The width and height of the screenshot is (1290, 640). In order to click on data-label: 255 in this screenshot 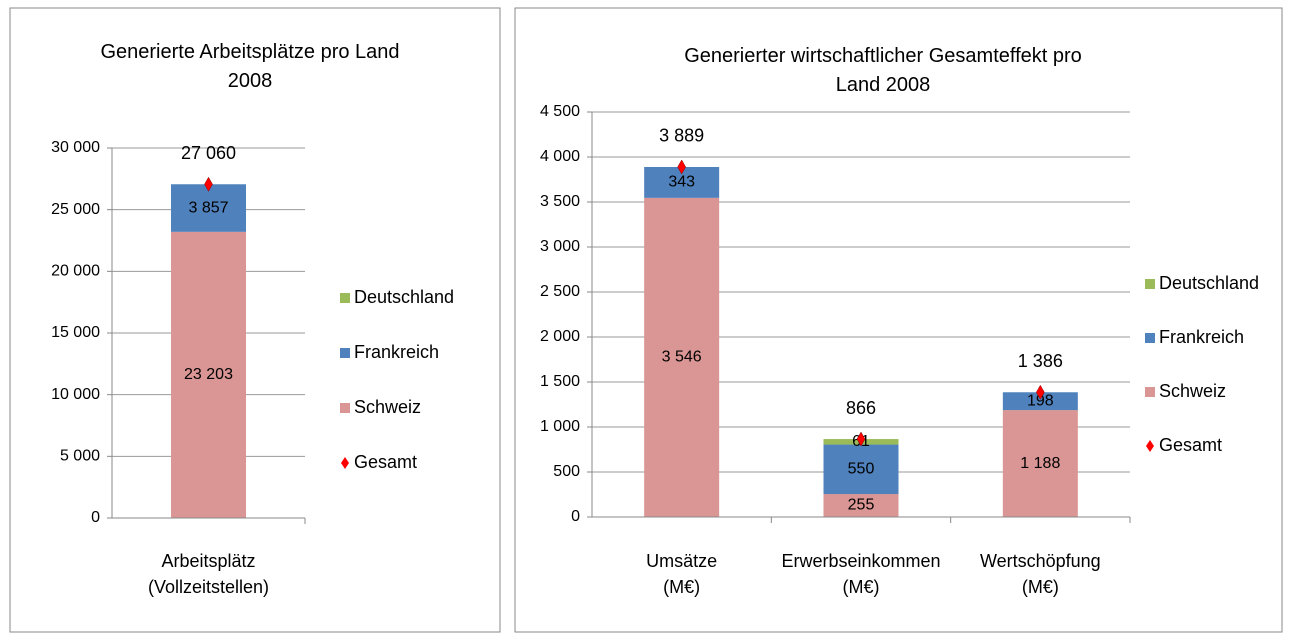, I will do `click(861, 505)`.